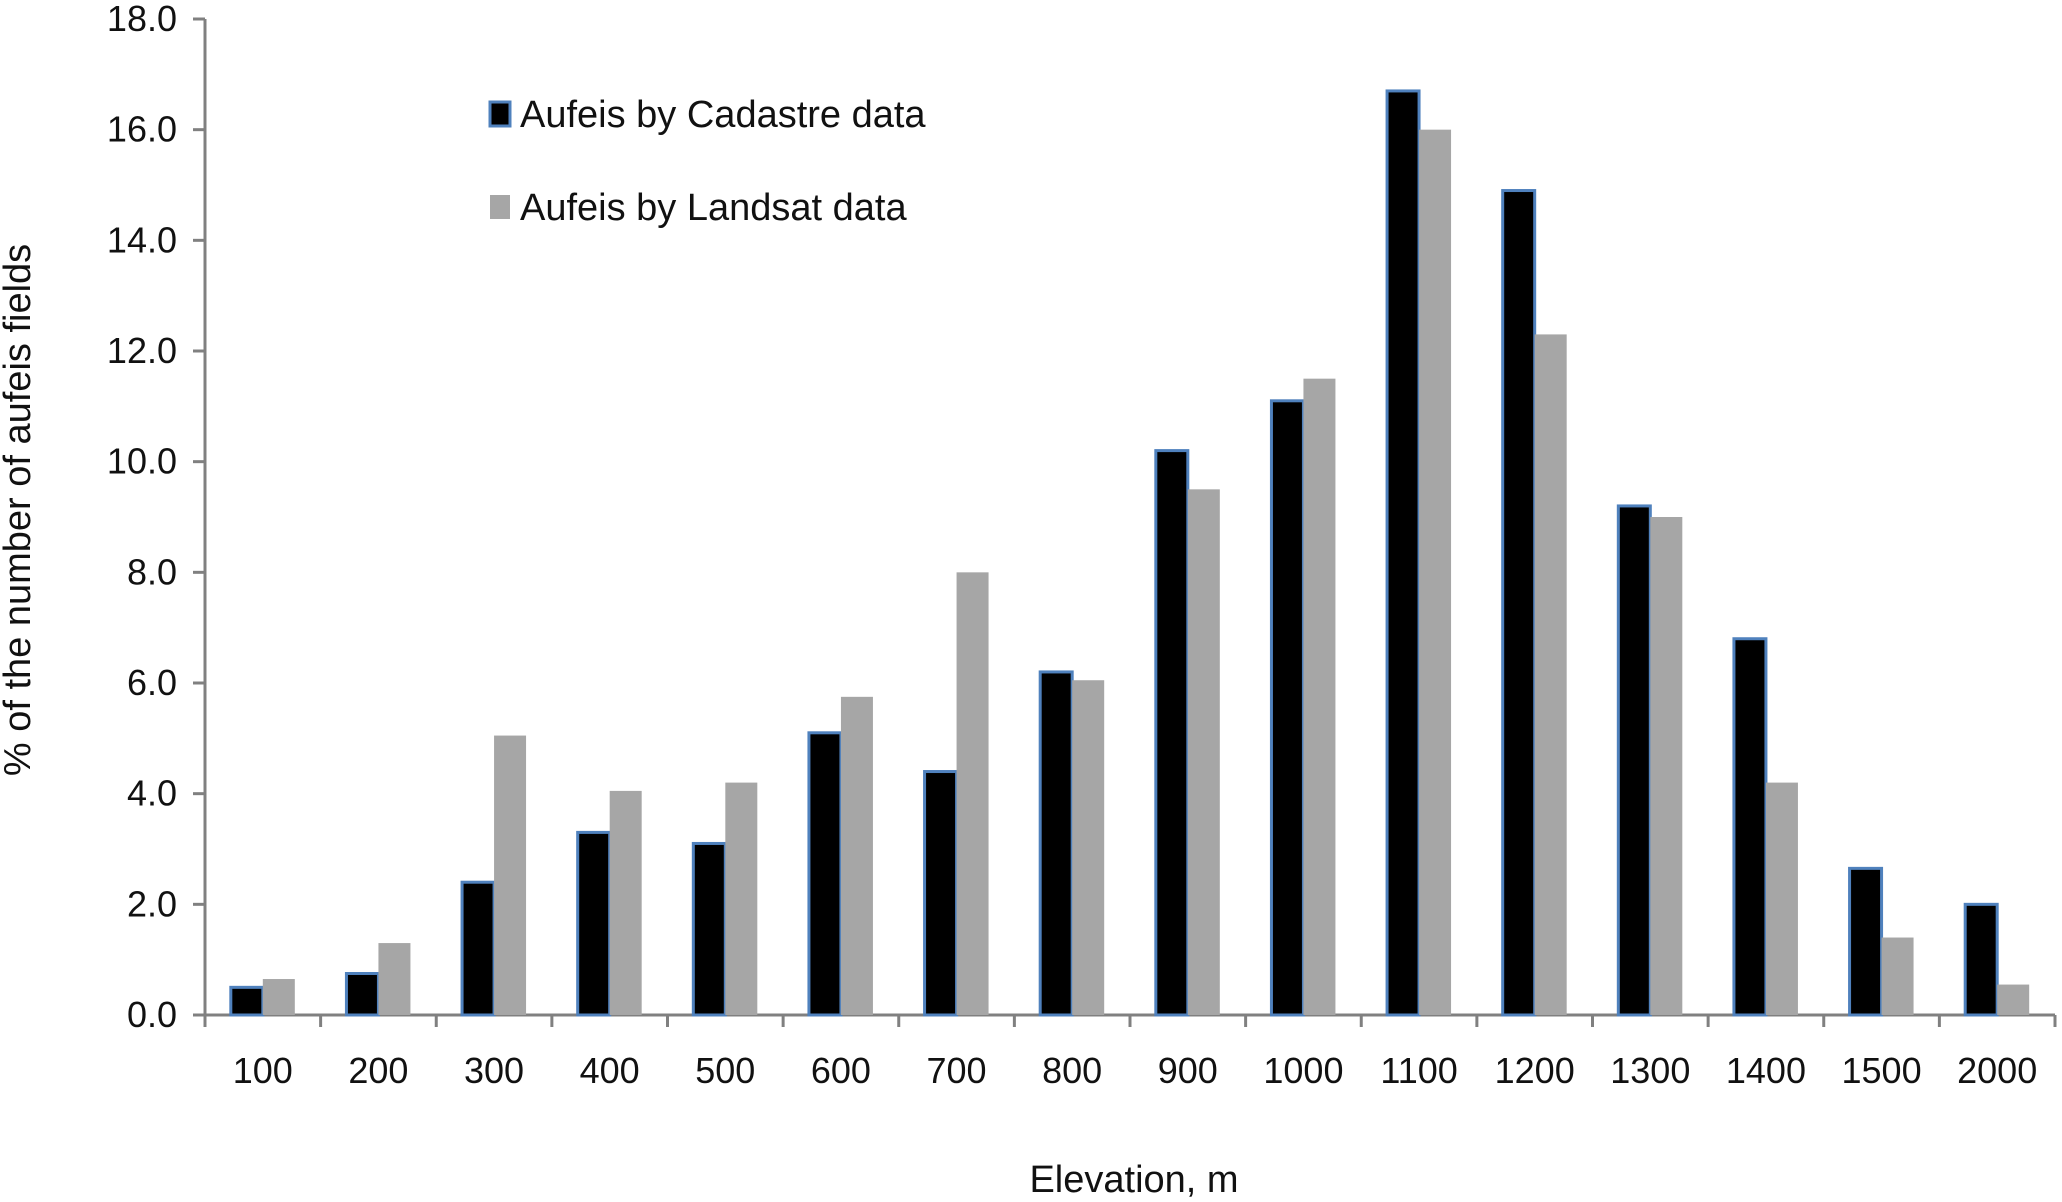 The image size is (2062, 1202). I want to click on x-tick-label: 600, so click(841, 1070).